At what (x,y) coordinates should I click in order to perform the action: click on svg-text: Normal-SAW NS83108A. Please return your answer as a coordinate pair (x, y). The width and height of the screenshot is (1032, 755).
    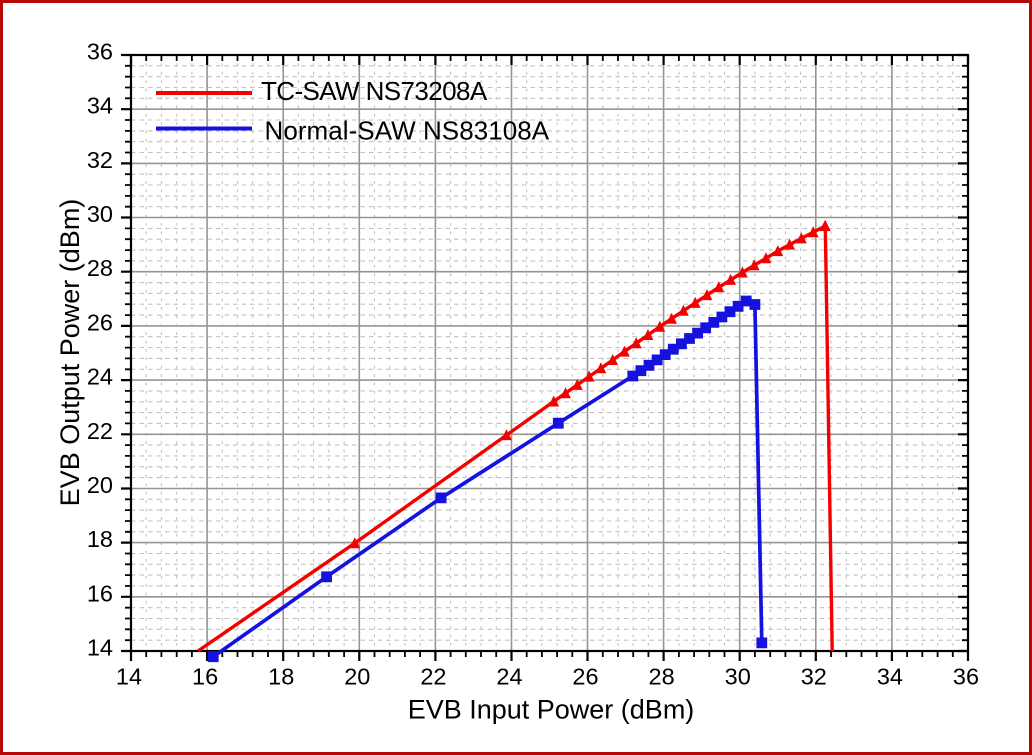
    Looking at the image, I should click on (407, 130).